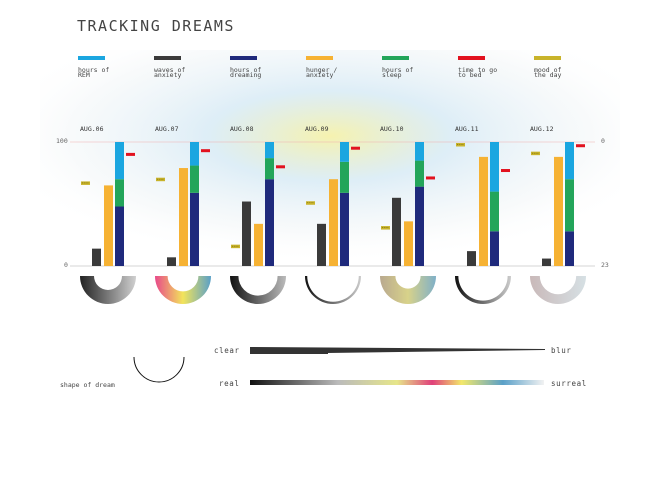 This screenshot has width=670, height=502. What do you see at coordinates (317, 129) in the screenshot?
I see `day-label: AUG.09` at bounding box center [317, 129].